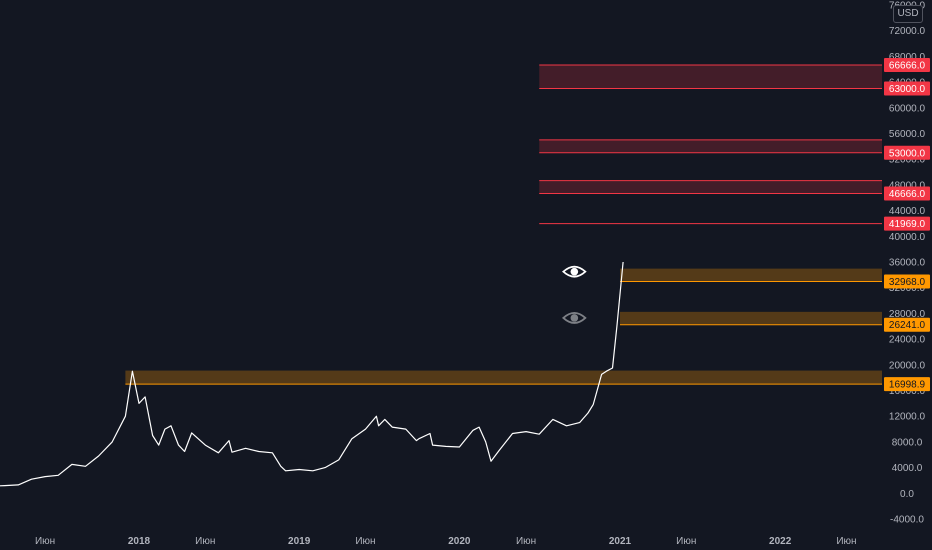  I want to click on y-tick-label: 32000.0, so click(907, 288).